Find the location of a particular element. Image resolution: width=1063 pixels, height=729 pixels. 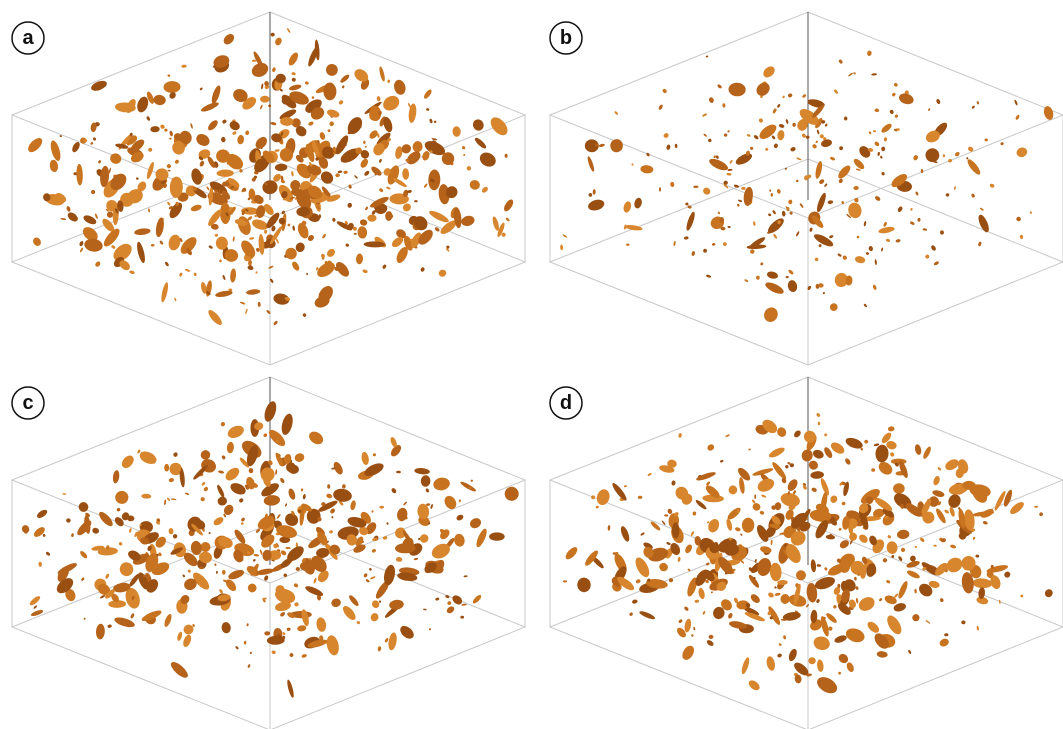

box-bottom is located at coordinates (805, 262).